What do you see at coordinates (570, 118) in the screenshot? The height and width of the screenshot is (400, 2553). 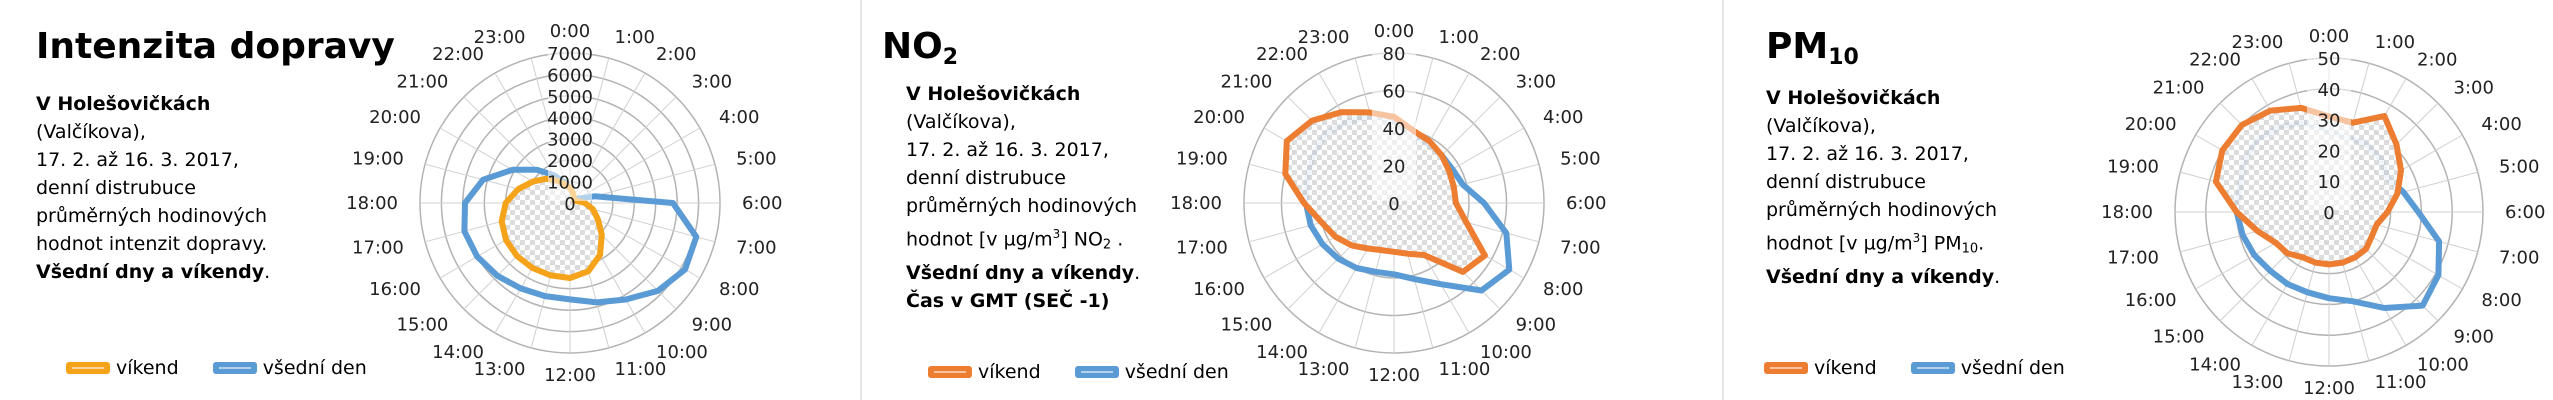 I see `radial-tick-label: 4000` at bounding box center [570, 118].